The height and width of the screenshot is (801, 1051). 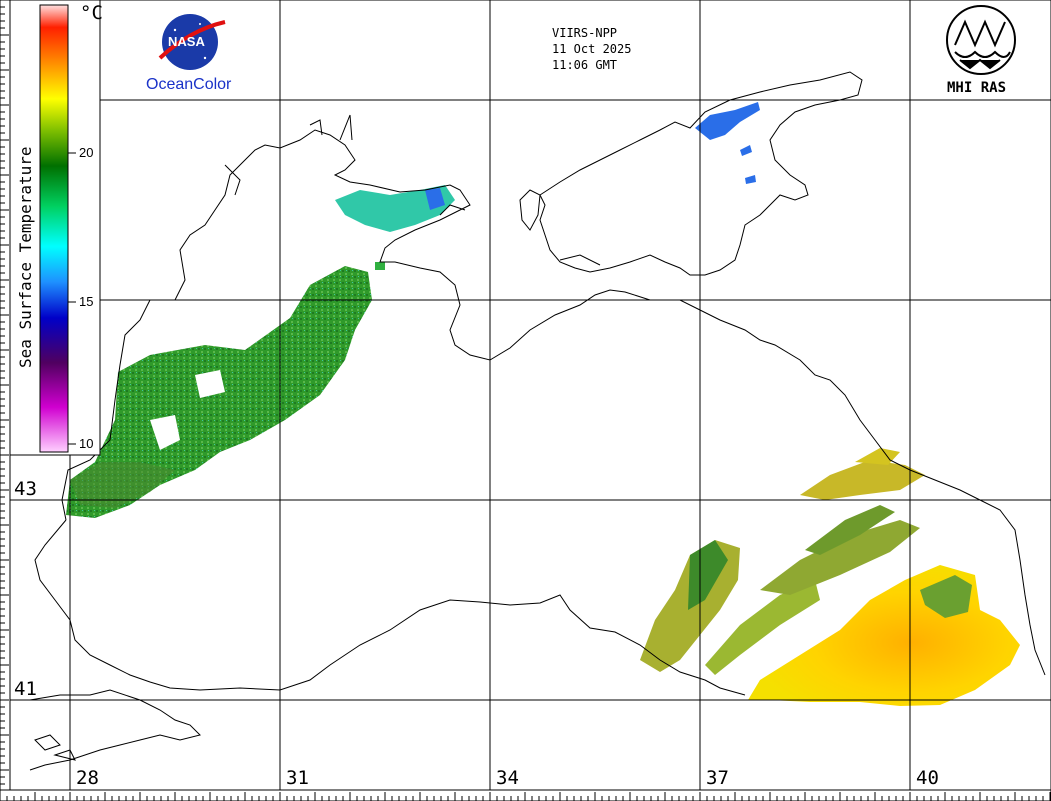 What do you see at coordinates (717, 778) in the screenshot?
I see `lon-label-37: 37` at bounding box center [717, 778].